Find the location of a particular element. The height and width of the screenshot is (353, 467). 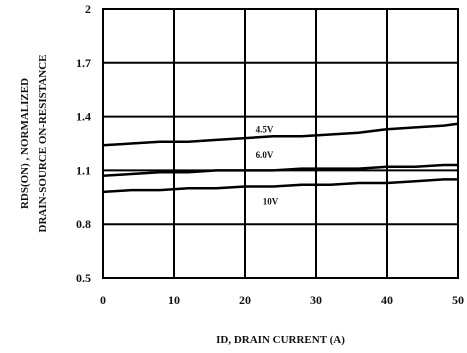

x-tick-label-20: 20 is located at coordinates (245, 300).